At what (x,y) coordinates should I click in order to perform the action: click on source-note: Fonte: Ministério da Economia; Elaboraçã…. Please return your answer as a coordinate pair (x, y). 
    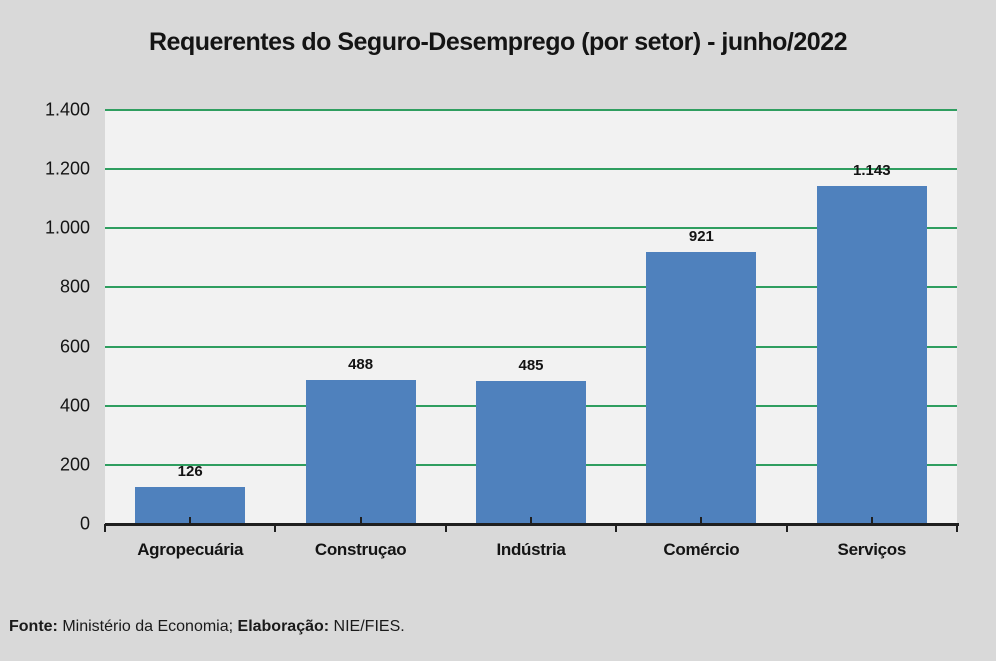
    Looking at the image, I should click on (207, 627).